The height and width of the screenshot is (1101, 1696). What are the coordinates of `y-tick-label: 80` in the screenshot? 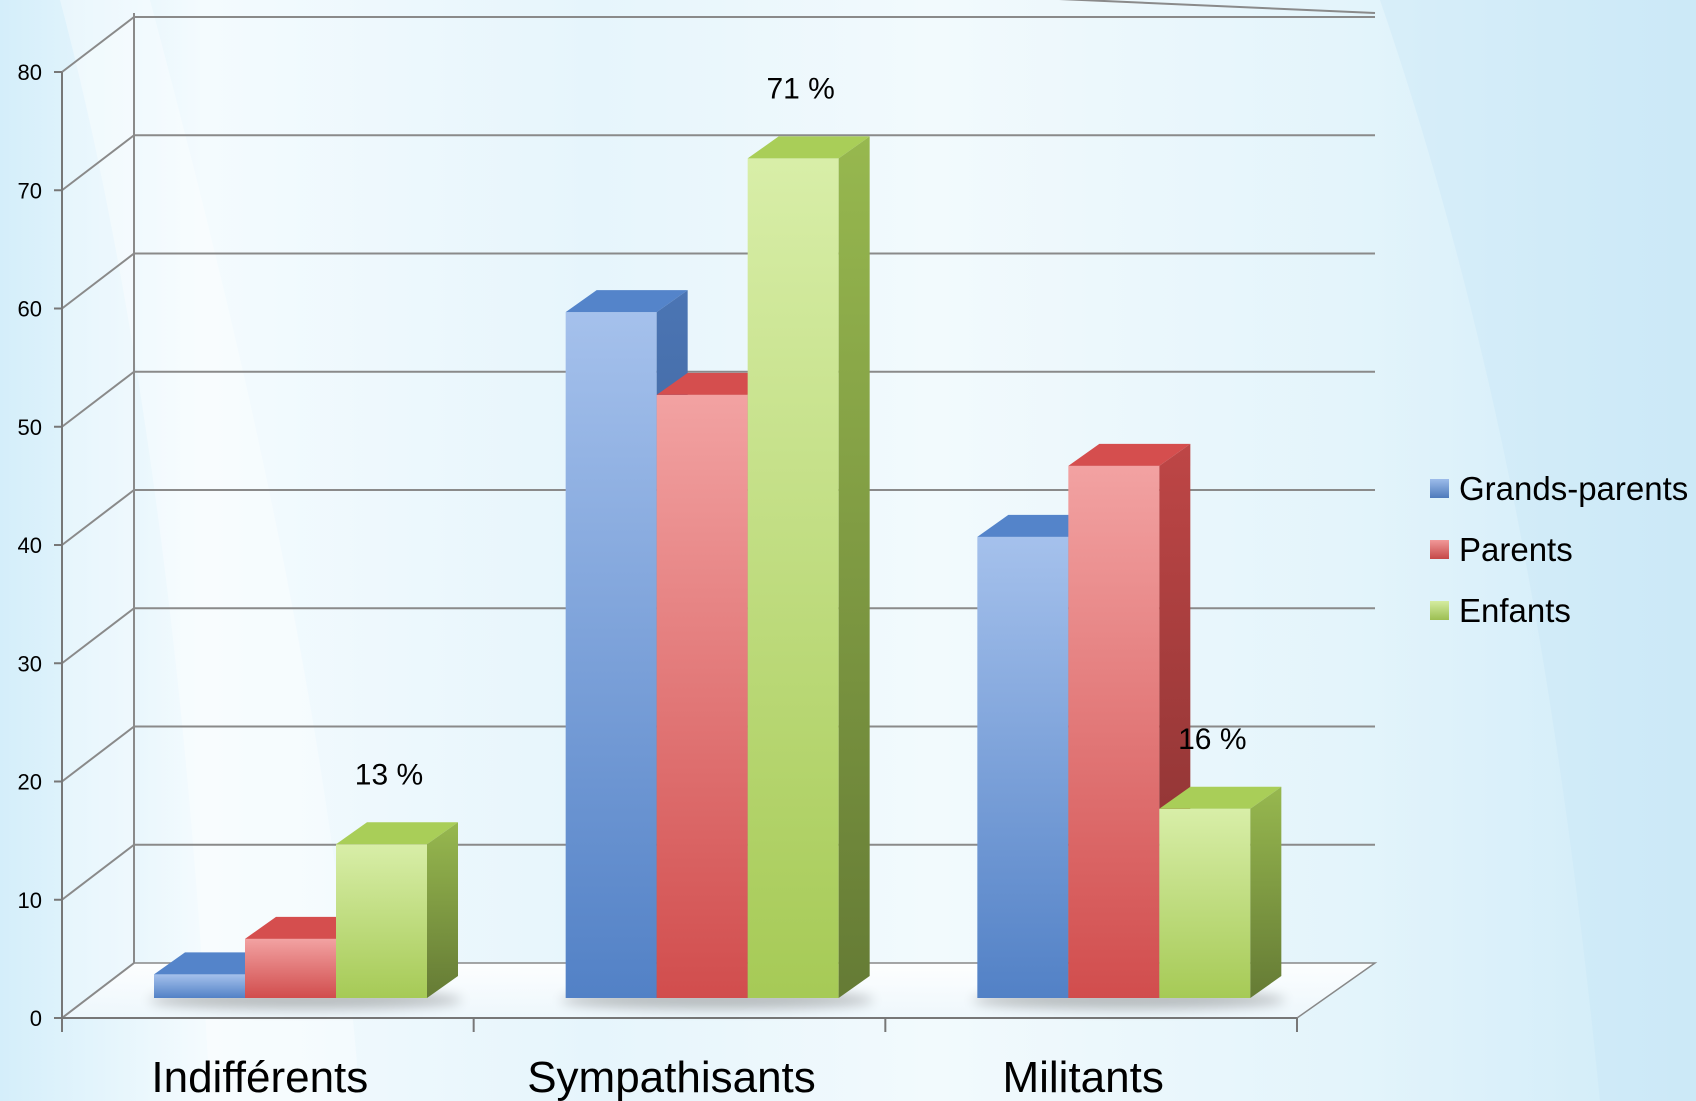 It's located at (30, 72).